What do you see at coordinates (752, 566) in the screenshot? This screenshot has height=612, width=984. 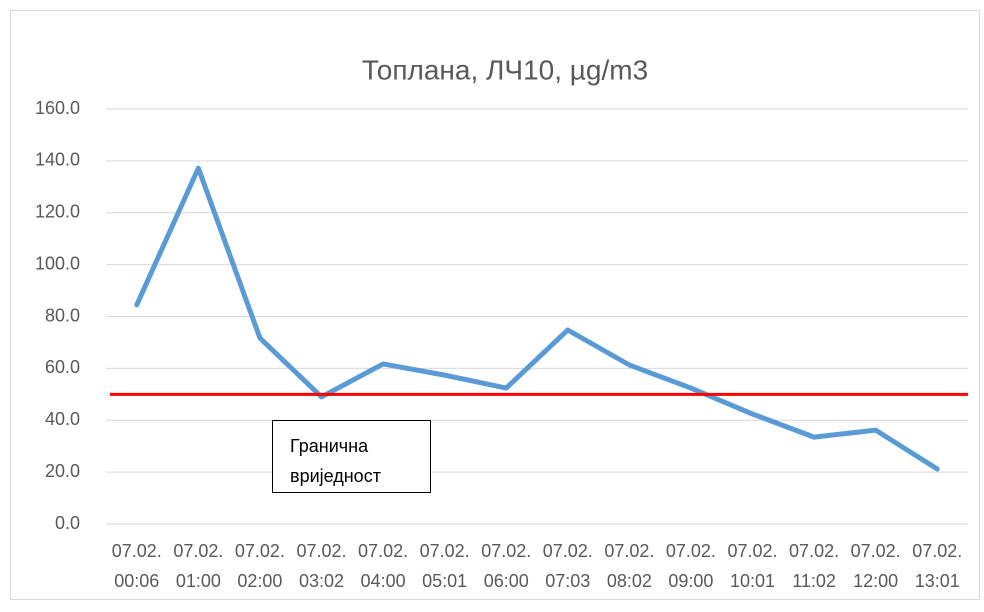 I see `x-tick-label: 07.02. 10:01` at bounding box center [752, 566].